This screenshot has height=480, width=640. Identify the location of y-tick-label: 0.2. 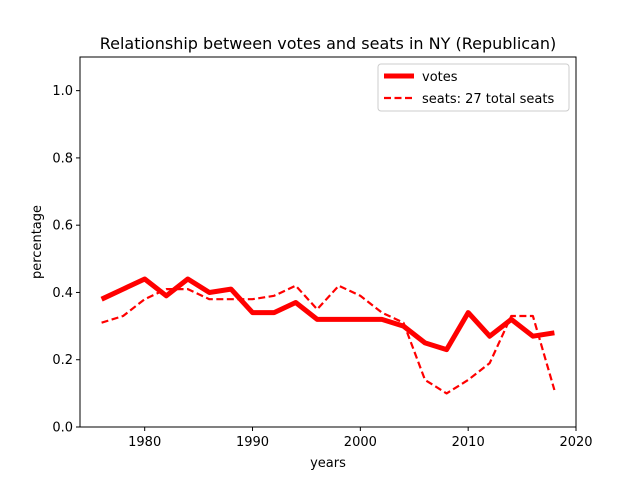
(62, 360).